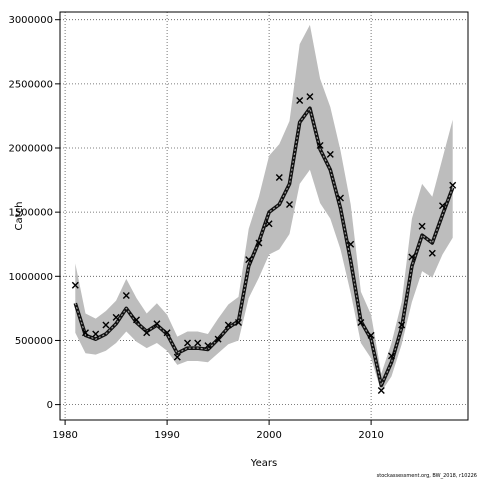 This screenshot has width=480, height=480. Describe the element at coordinates (370, 435) in the screenshot. I see `x-tick-label: 2010` at that location.